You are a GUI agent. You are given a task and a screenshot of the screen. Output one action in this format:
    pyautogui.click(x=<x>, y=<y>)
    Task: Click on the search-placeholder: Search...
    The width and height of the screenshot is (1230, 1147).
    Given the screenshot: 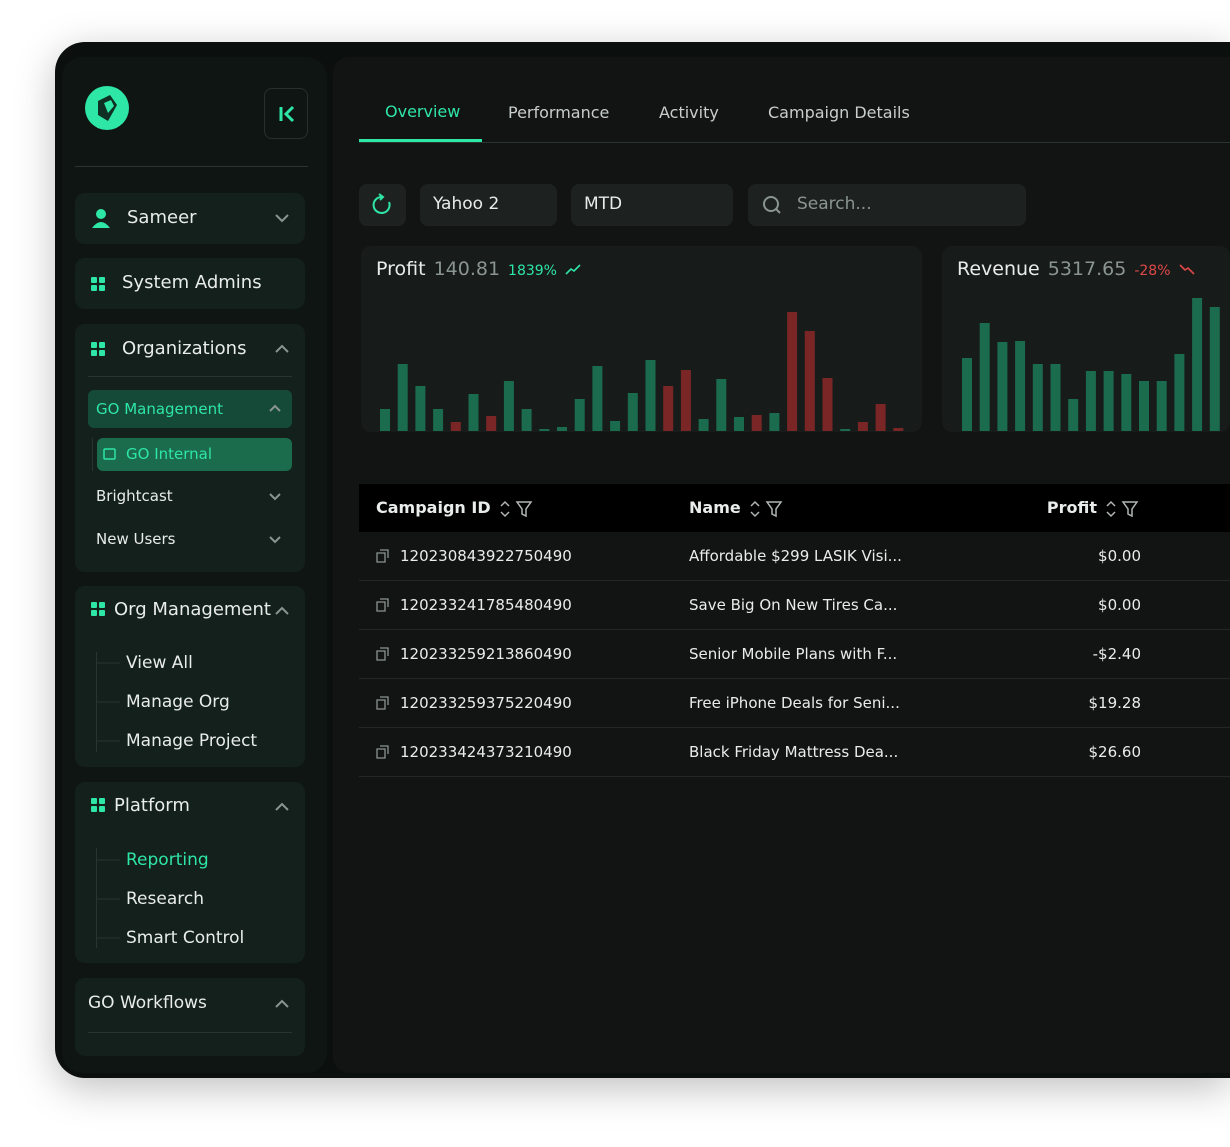 What is the action you would take?
    pyautogui.click(x=834, y=204)
    